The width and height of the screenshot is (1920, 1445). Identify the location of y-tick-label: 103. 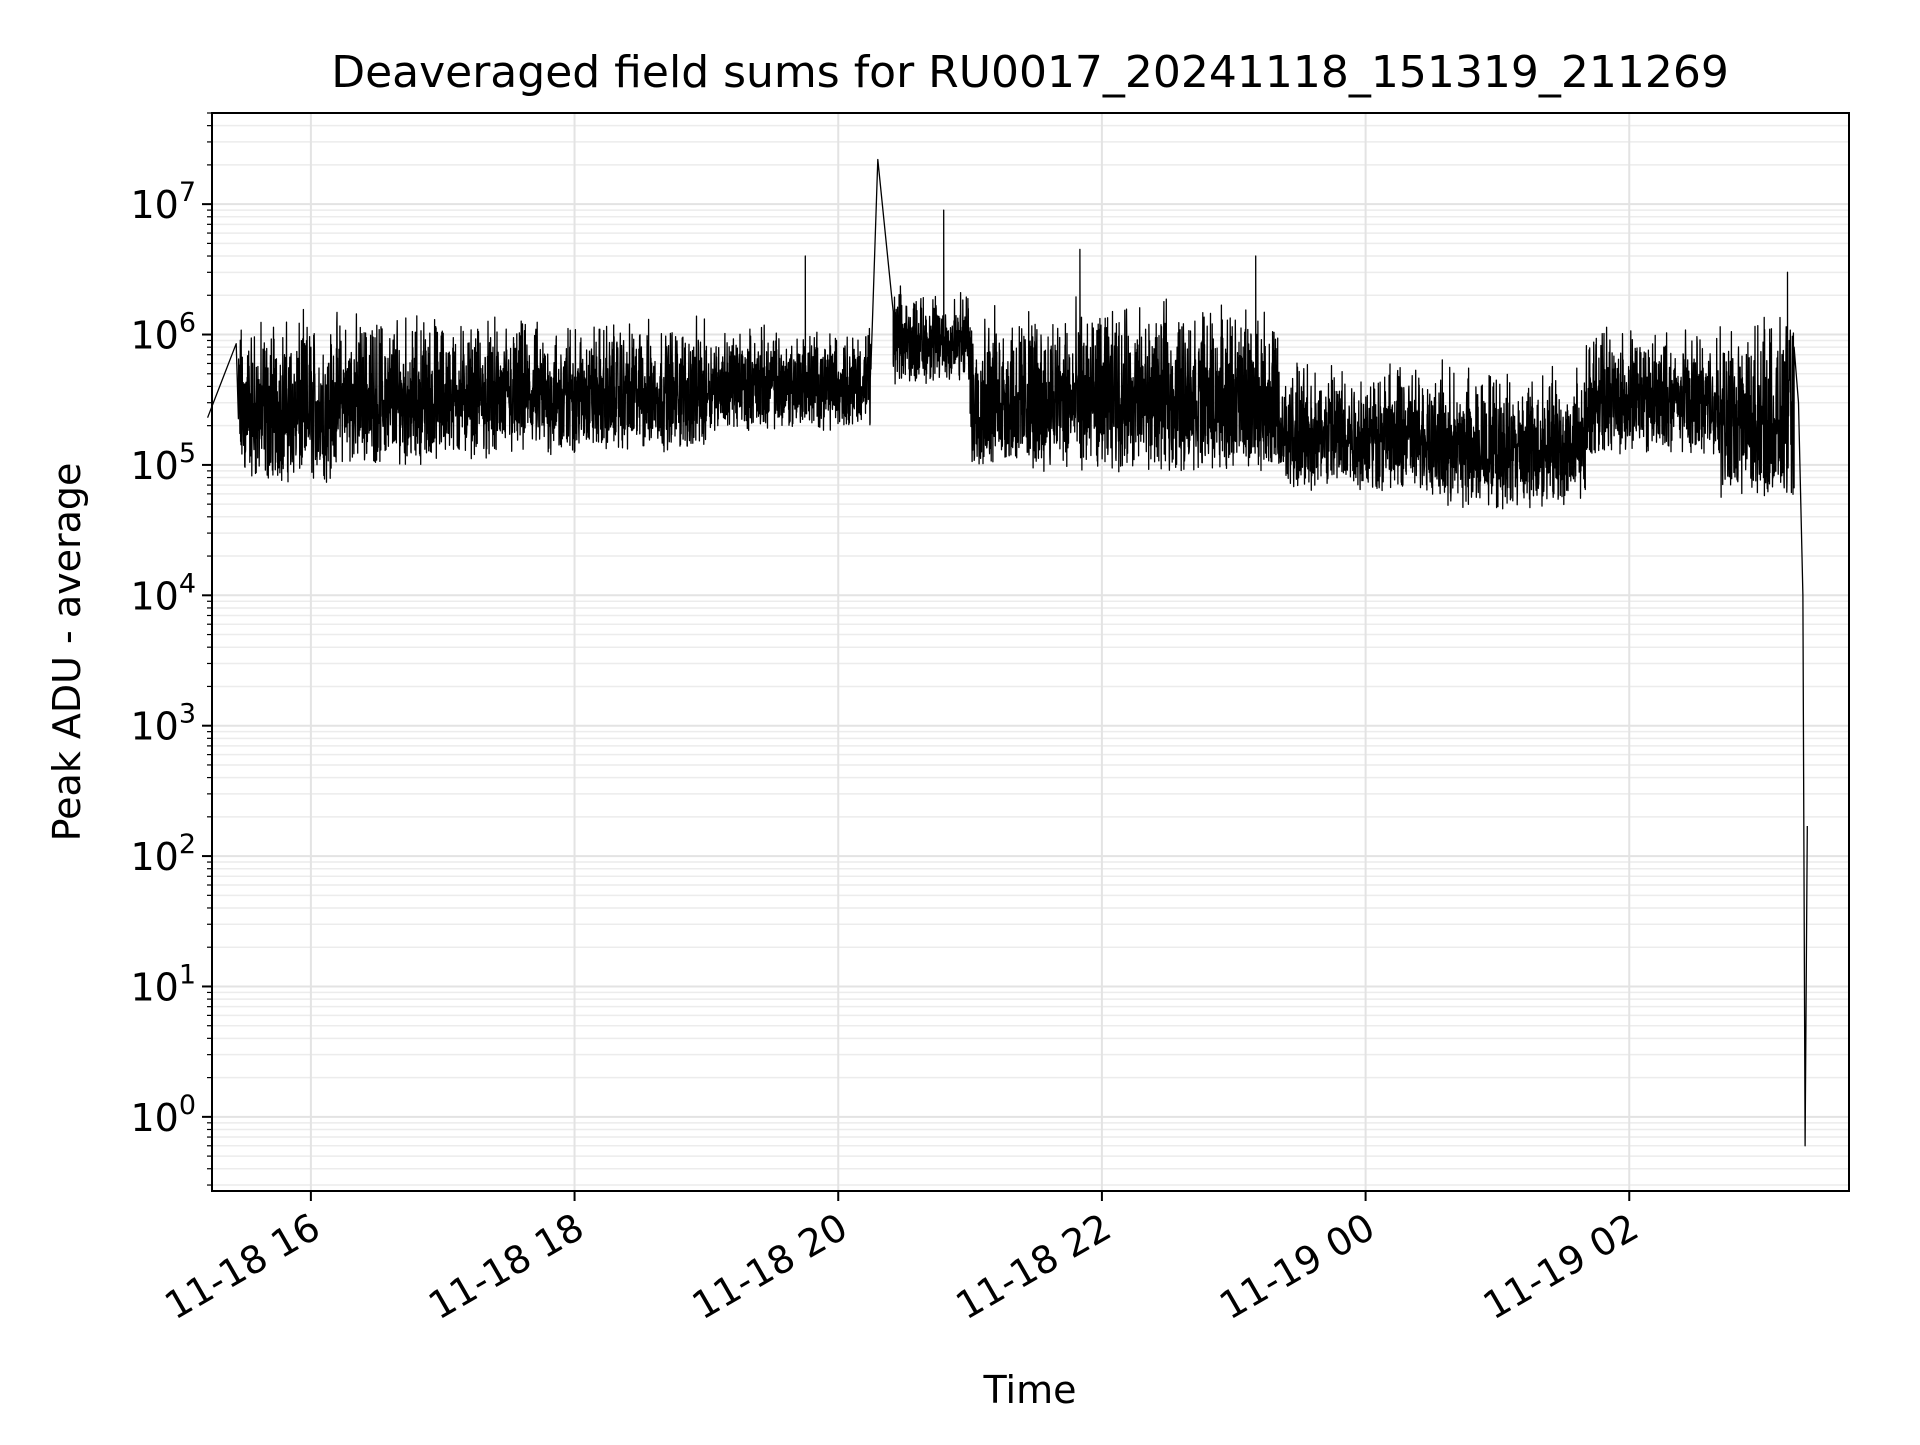
(163, 724).